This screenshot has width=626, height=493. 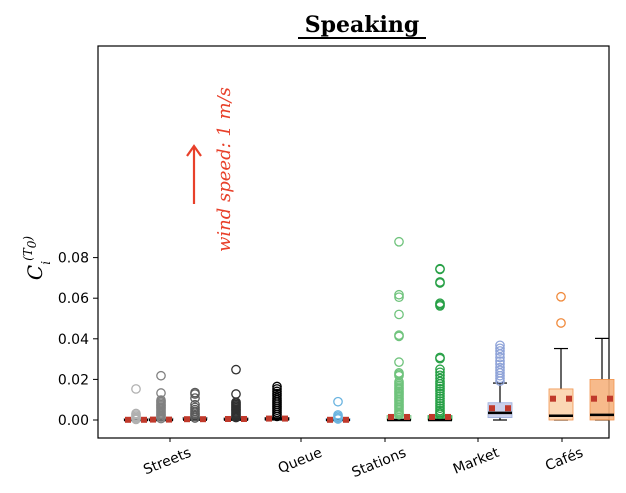 What do you see at coordinates (73, 340) in the screenshot?
I see `y-tick-label: 0.04` at bounding box center [73, 340].